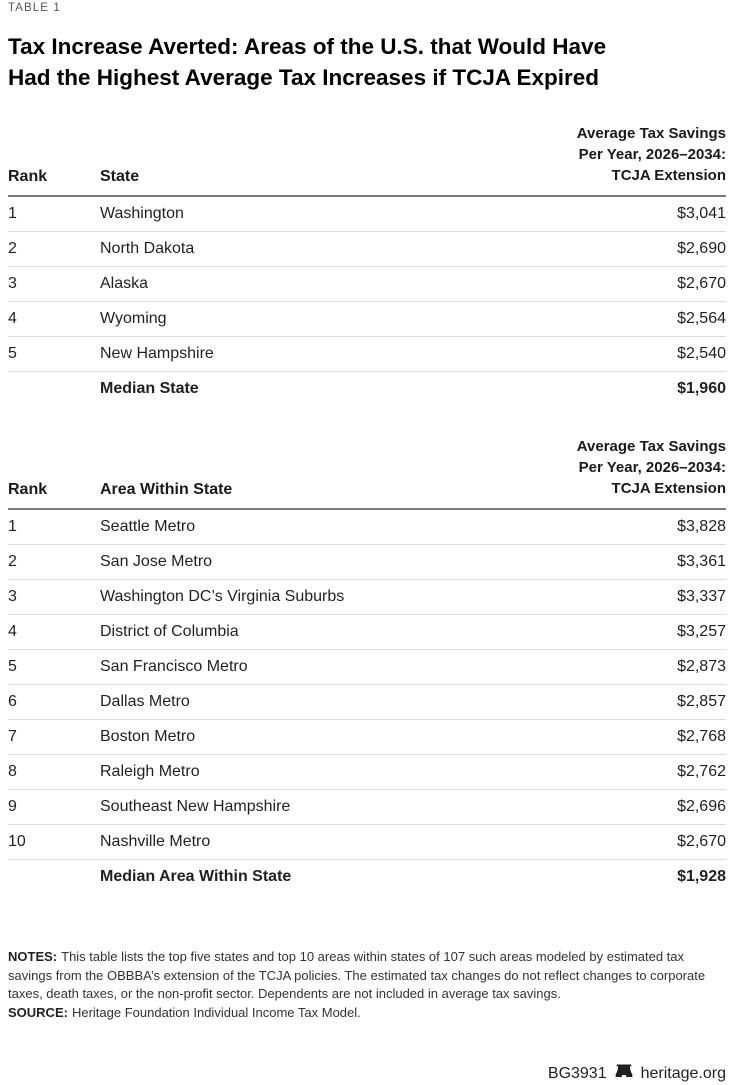 Image resolution: width=734 pixels, height=1085 pixels. What do you see at coordinates (621, 632) in the screenshot?
I see `value-cell: $3,257` at bounding box center [621, 632].